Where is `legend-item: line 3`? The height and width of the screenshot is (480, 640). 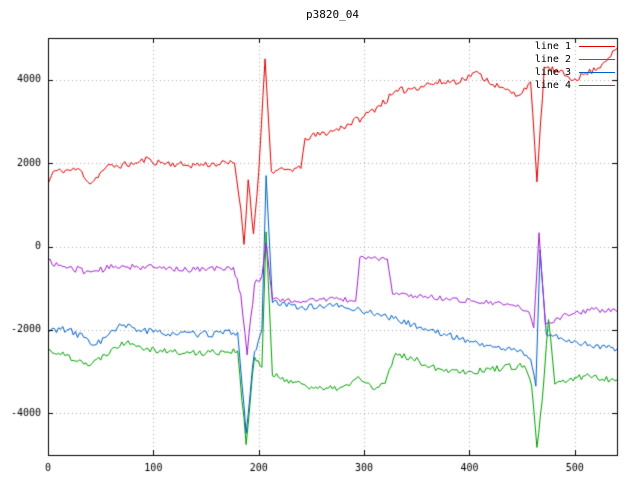
legend-item: line 3 is located at coordinates (575, 72).